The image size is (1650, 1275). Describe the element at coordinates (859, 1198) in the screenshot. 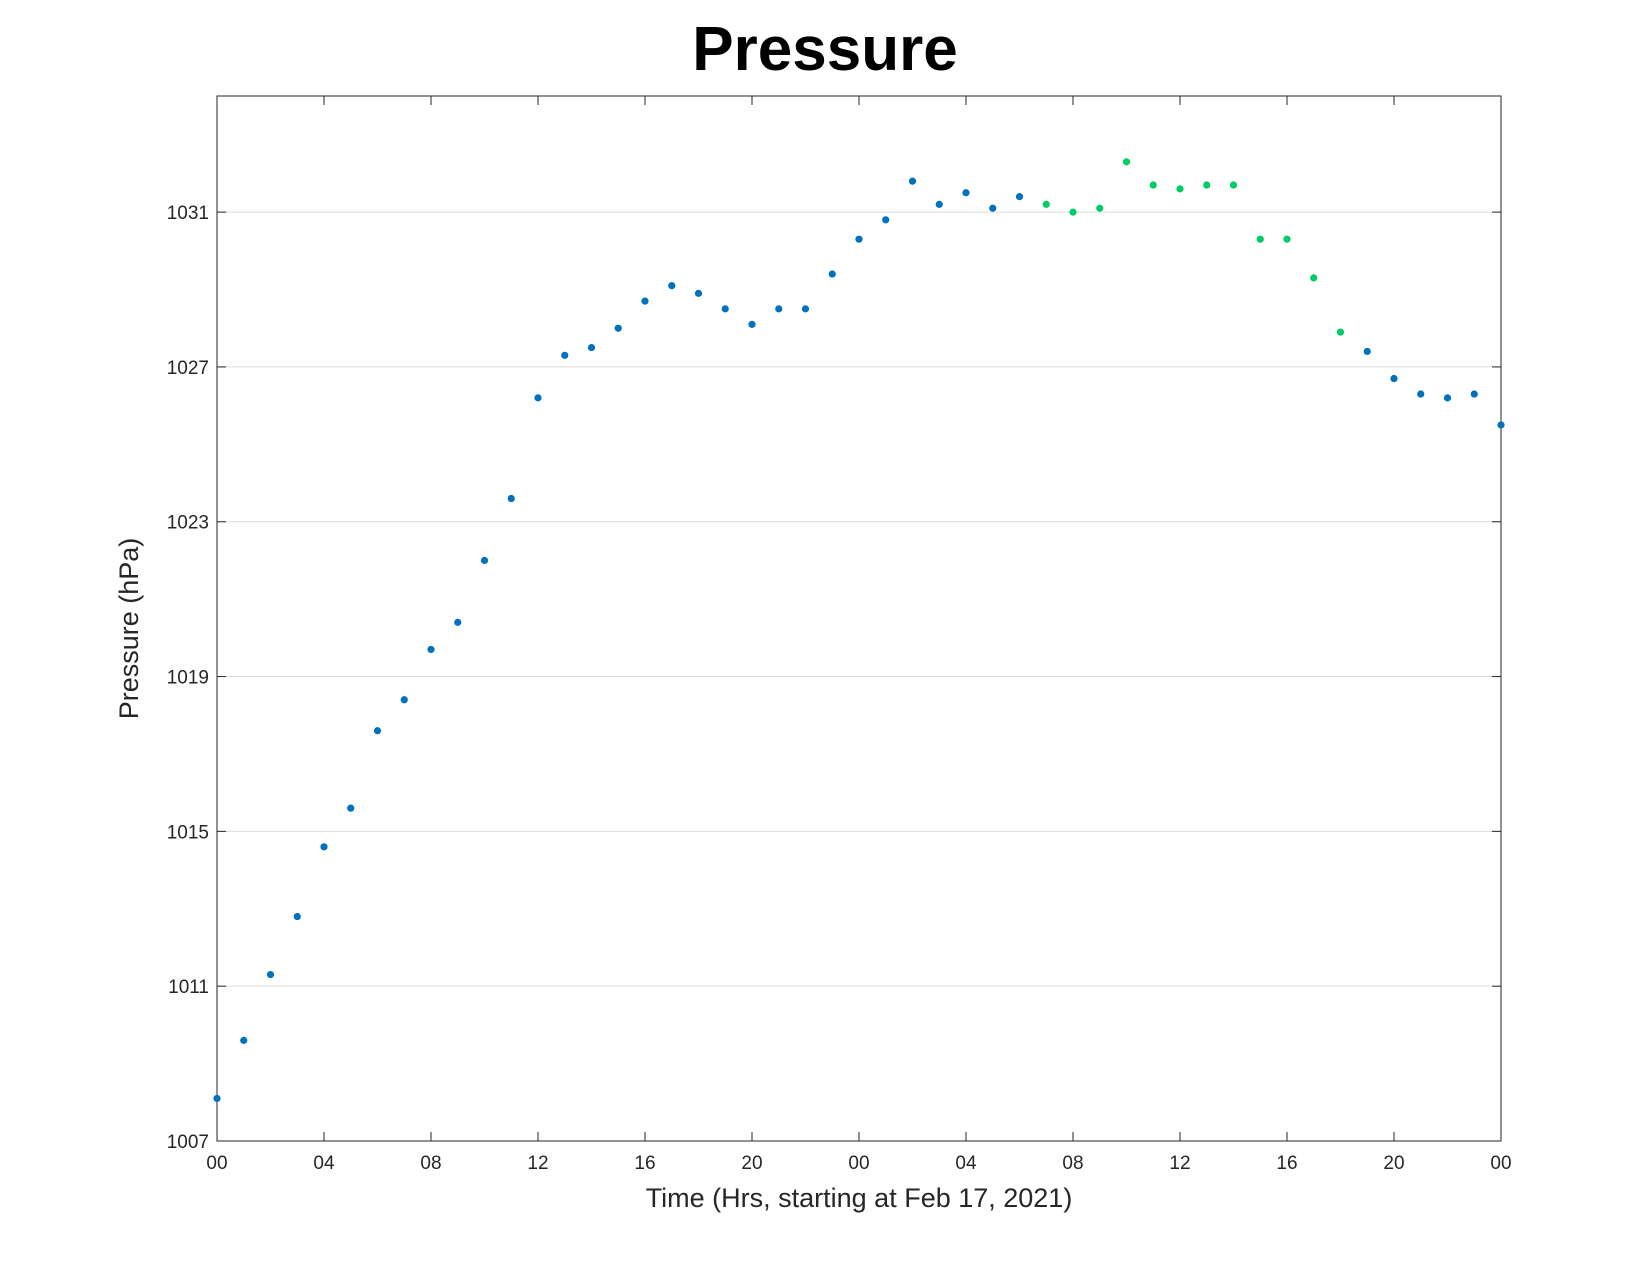

I see `x-axis-label: Time (Hrs, starting at Feb 17, 2021)` at that location.